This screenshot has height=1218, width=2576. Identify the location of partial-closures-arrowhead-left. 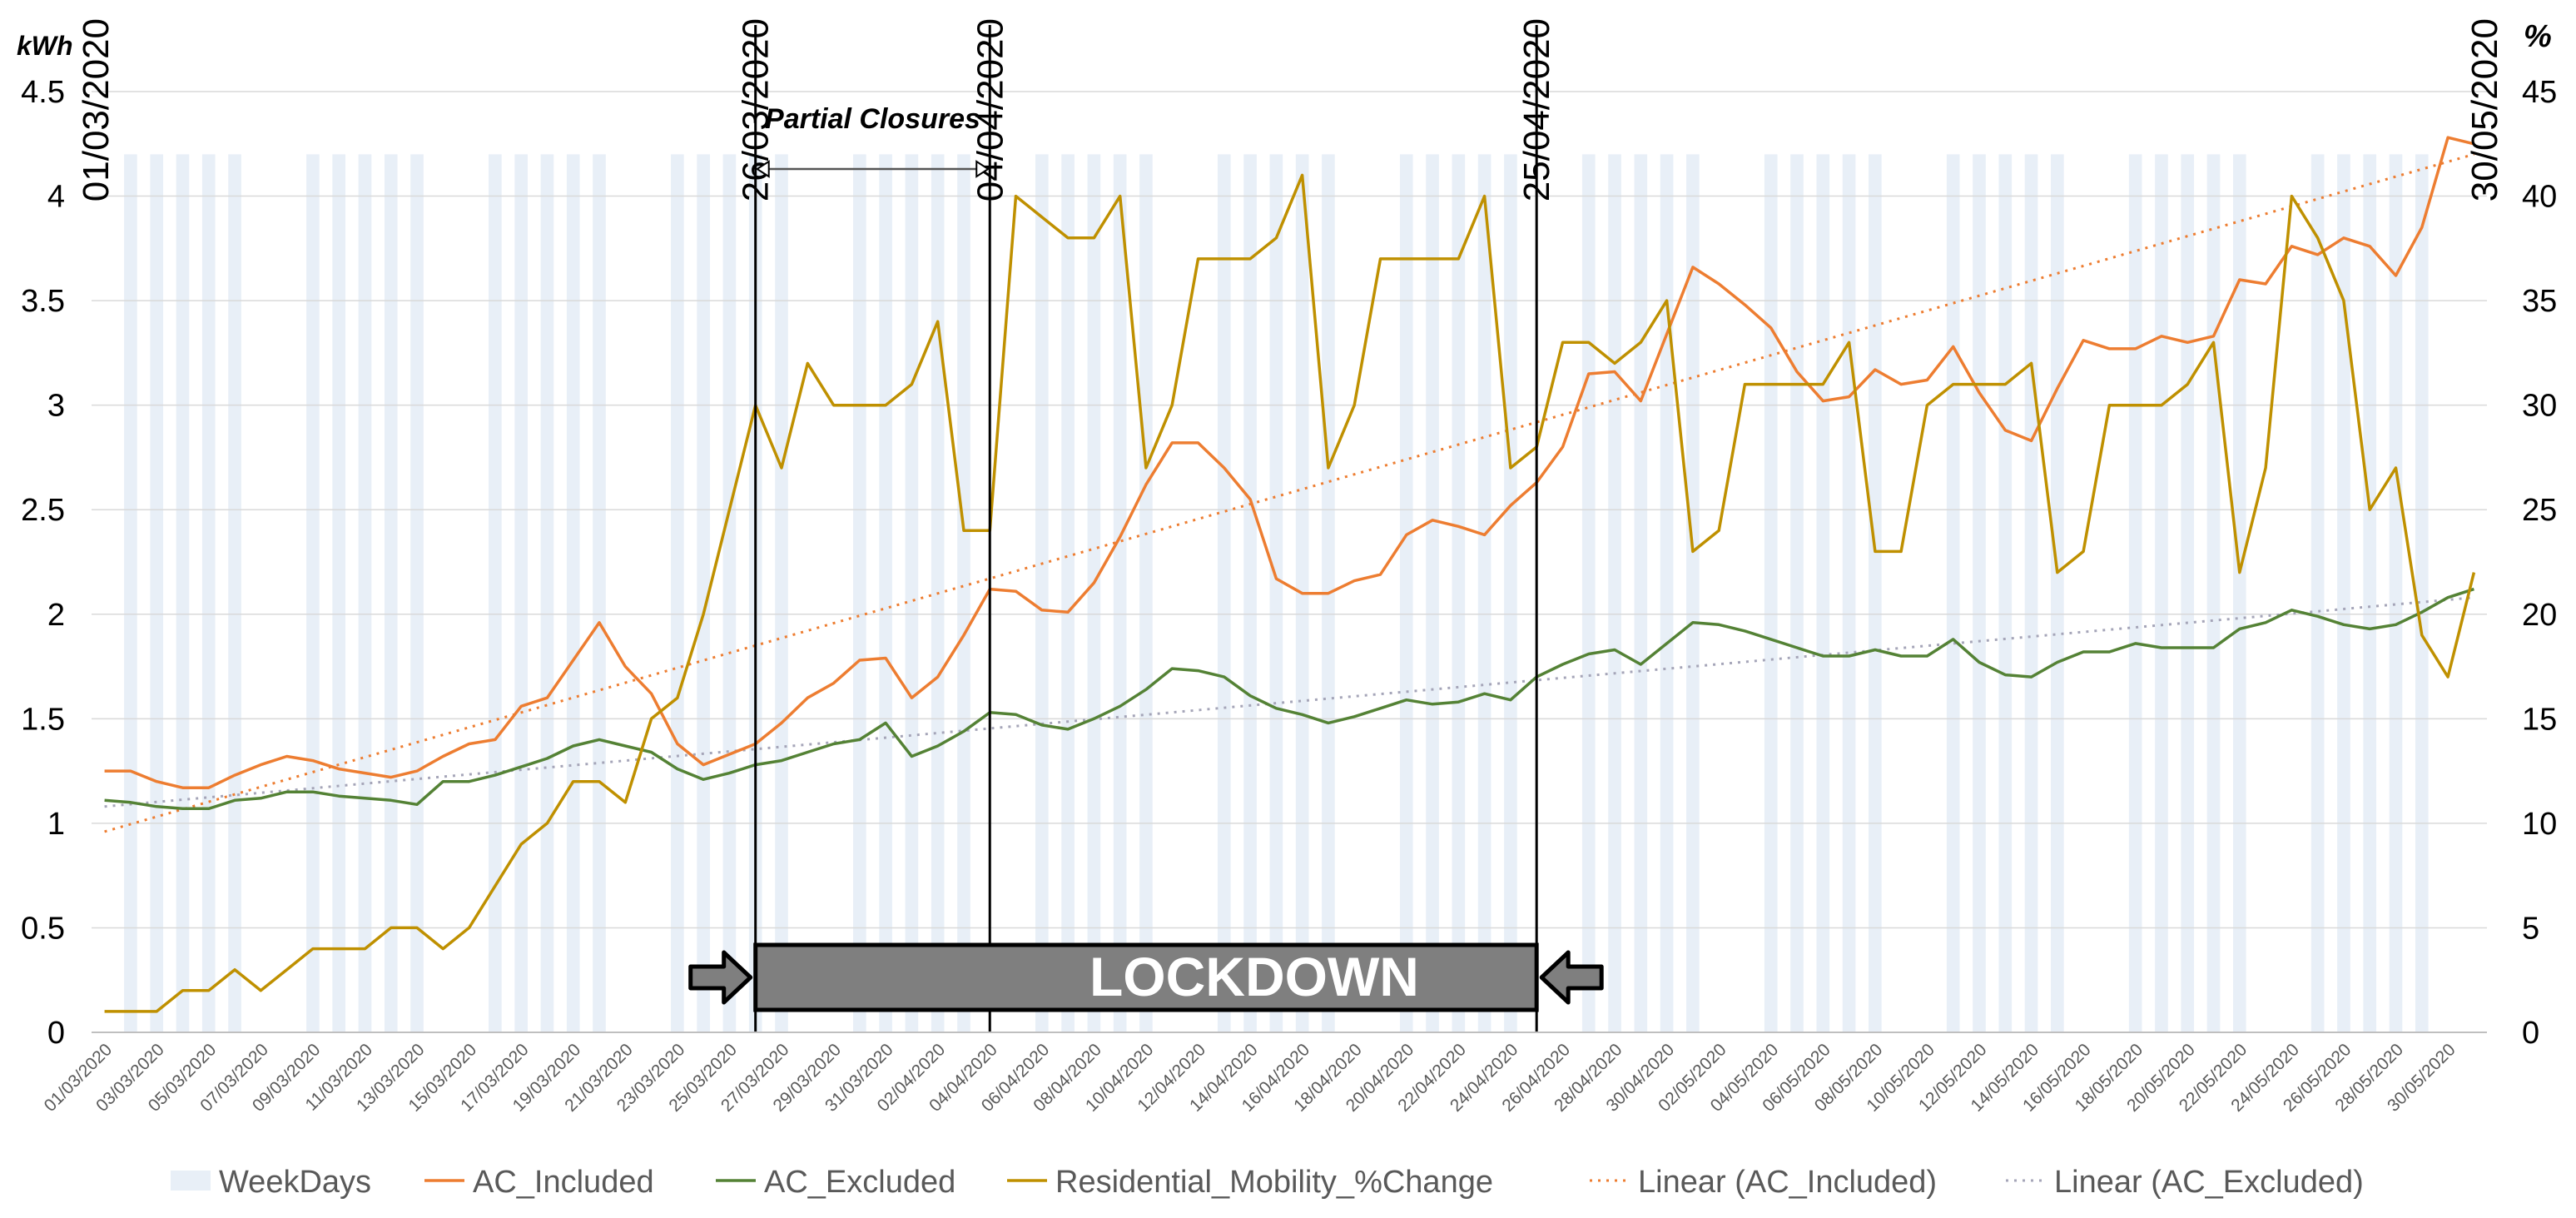
(762, 169).